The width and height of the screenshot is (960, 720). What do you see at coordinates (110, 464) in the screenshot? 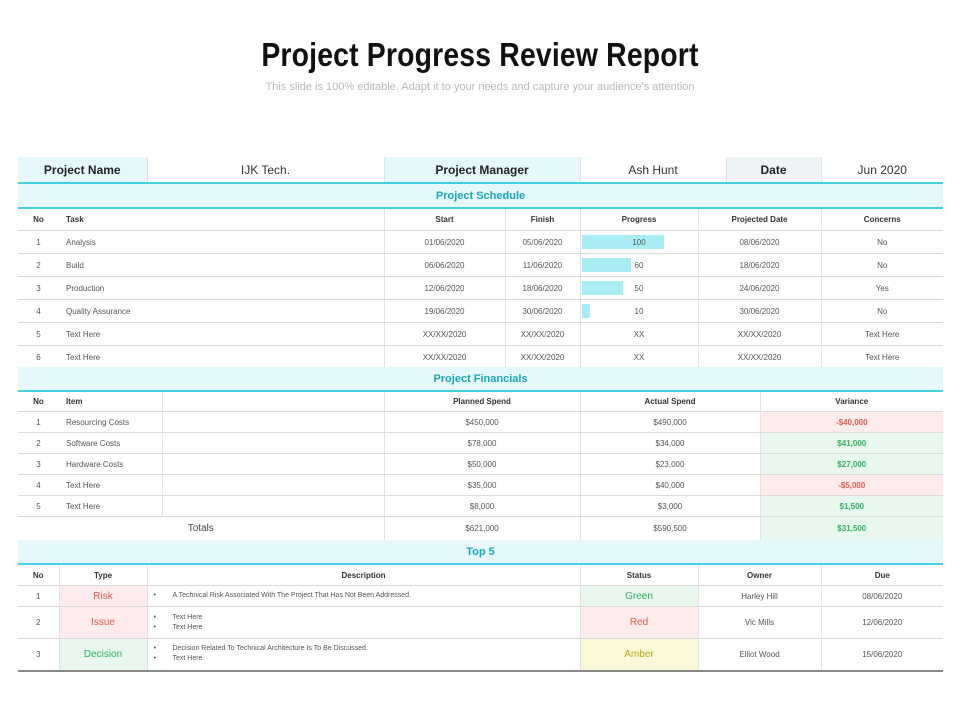
I see `financials-item: Hardware Costs` at bounding box center [110, 464].